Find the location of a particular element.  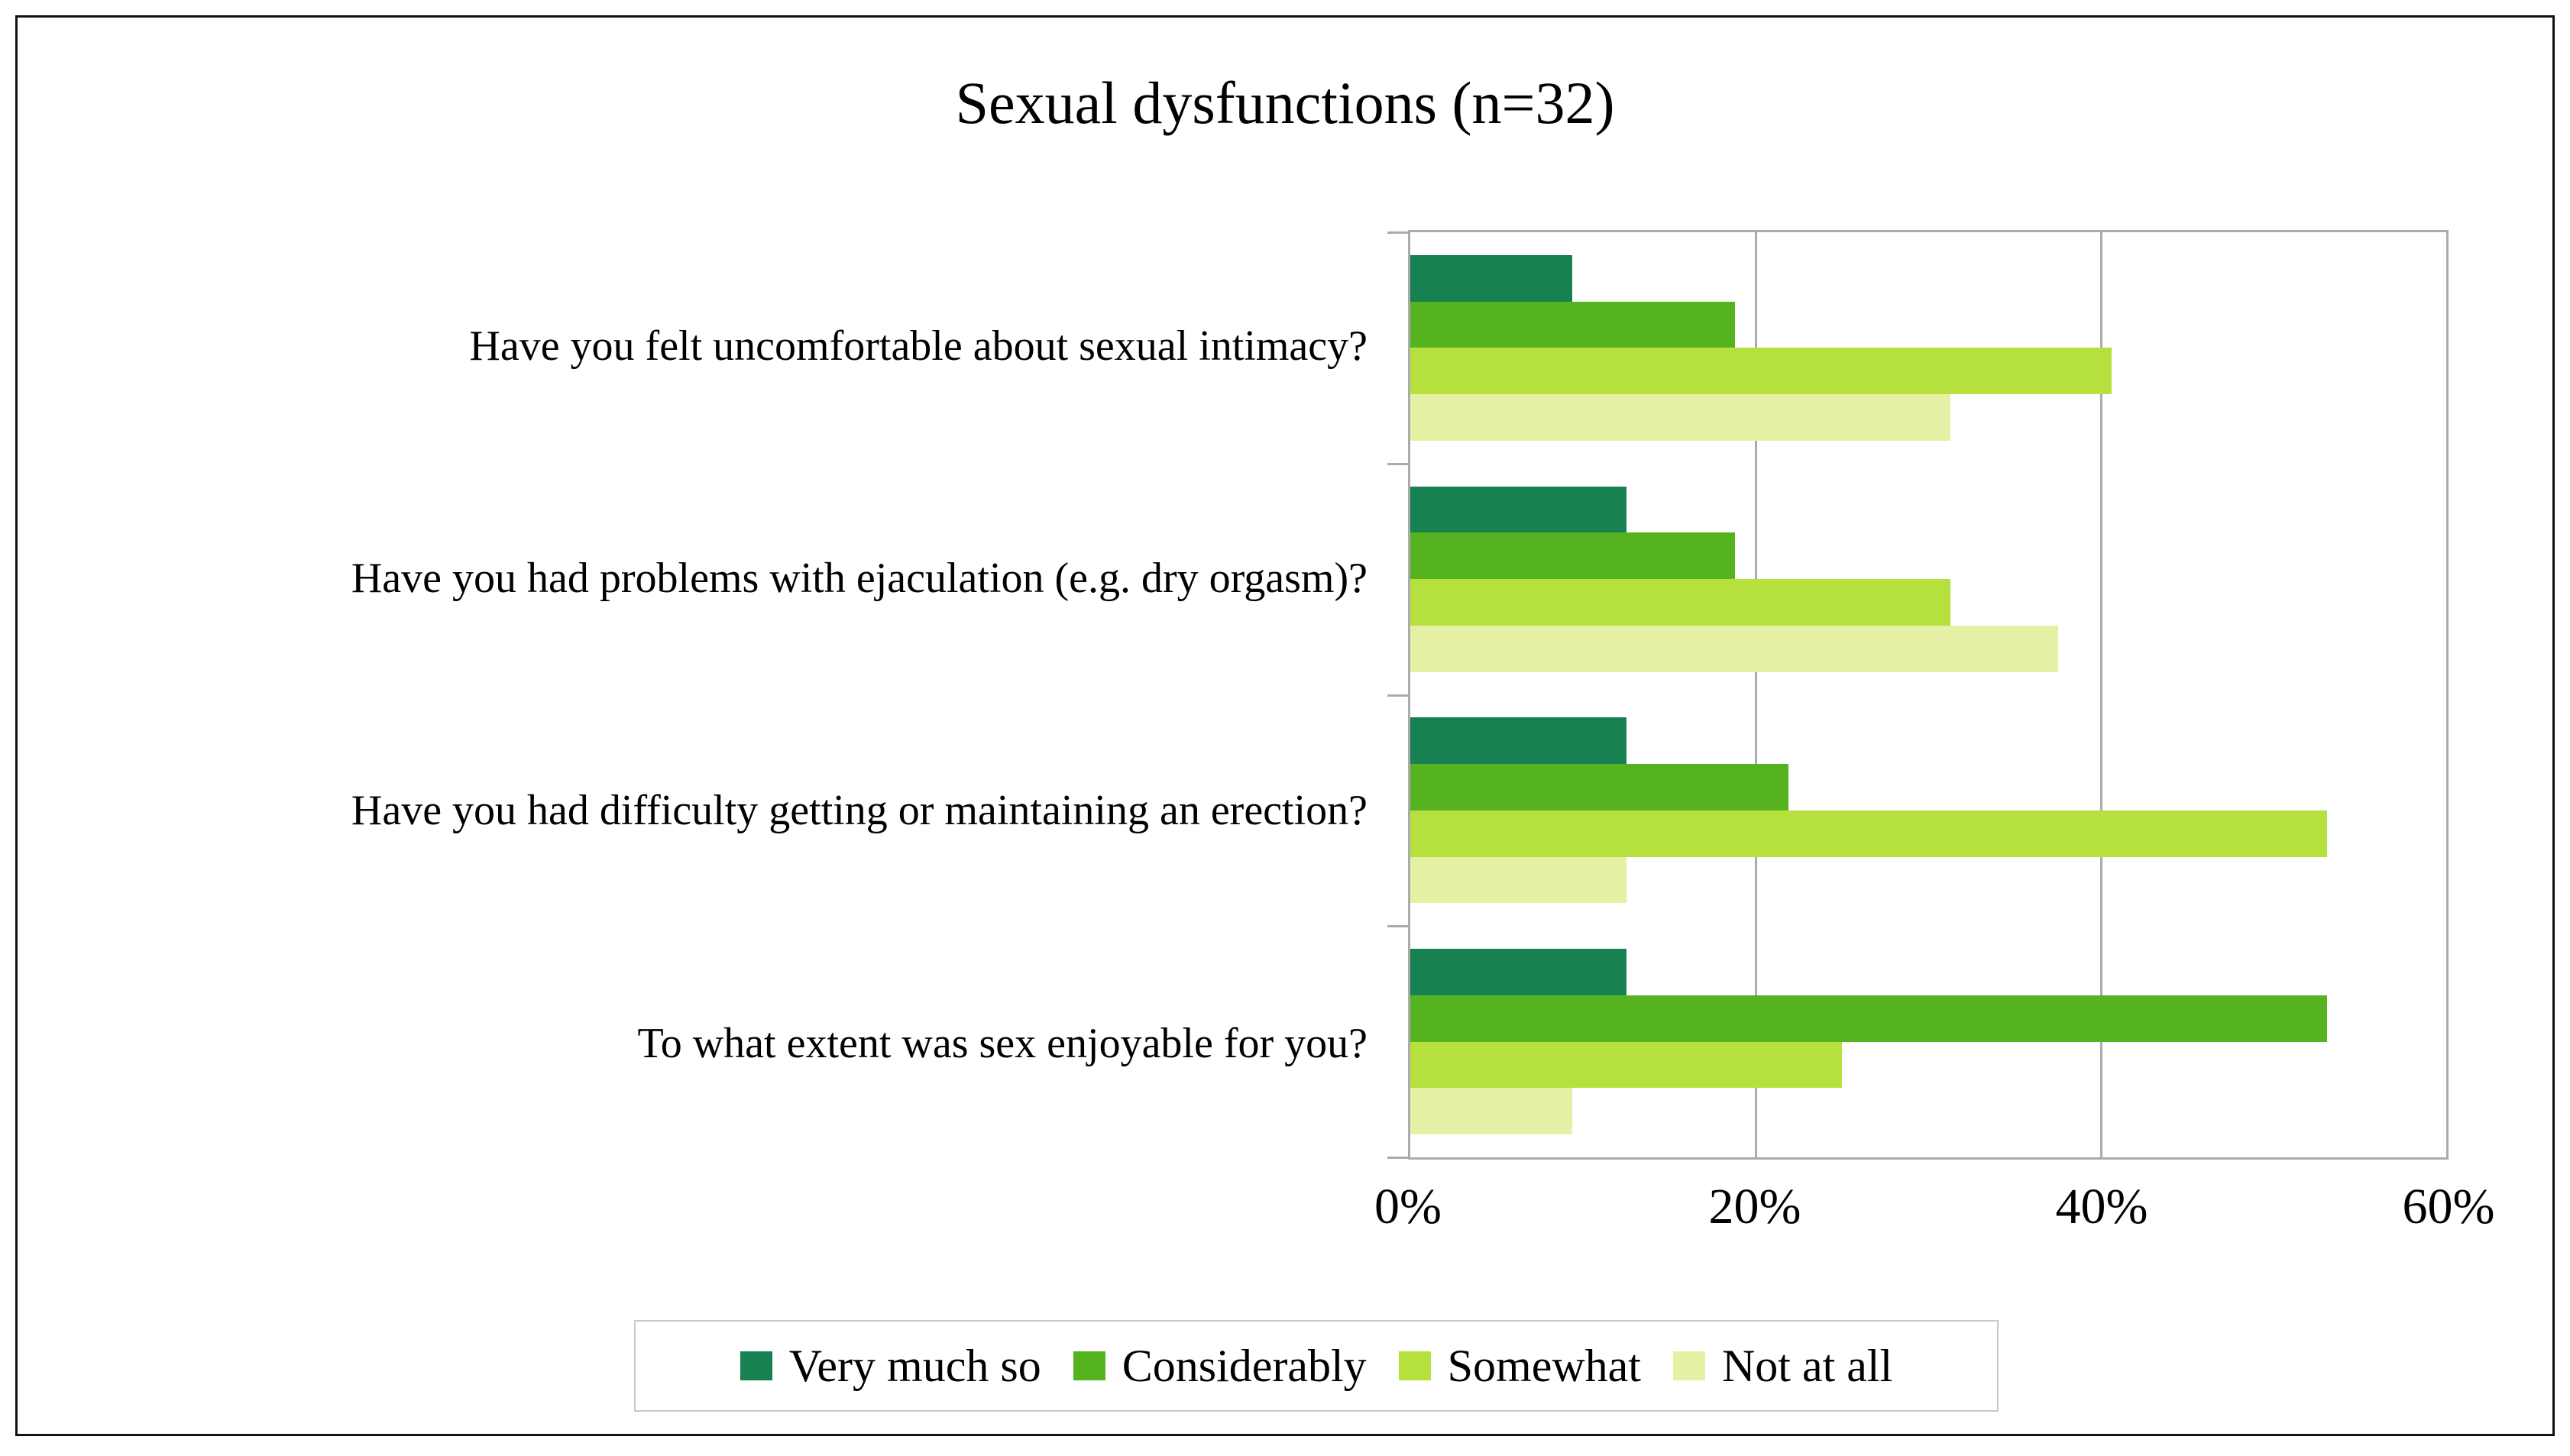

legend-item: Considerably is located at coordinates (1220, 1366).